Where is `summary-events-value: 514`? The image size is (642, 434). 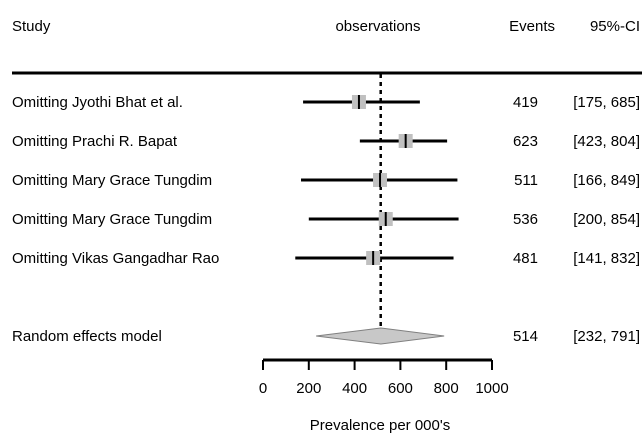
summary-events-value: 514 is located at coordinates (525, 336).